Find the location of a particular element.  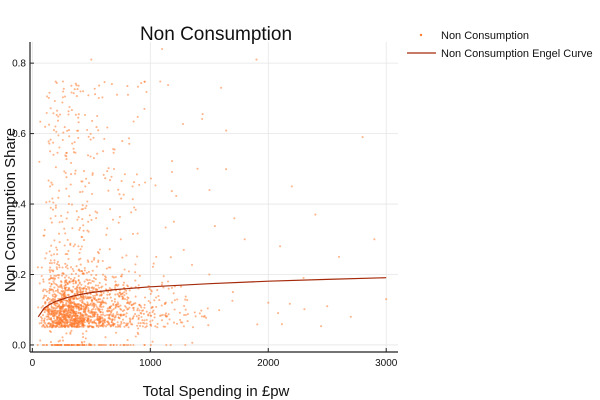

scatter-point-1936 is located at coordinates (56, 295).